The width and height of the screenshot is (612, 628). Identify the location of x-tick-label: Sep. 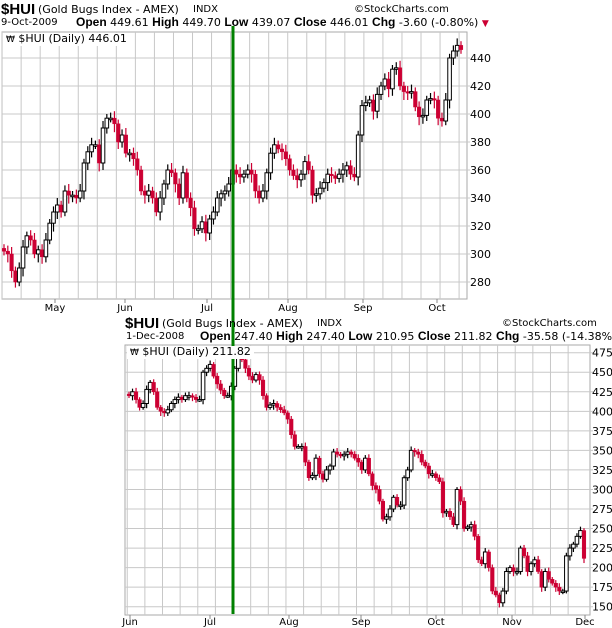
(361, 622).